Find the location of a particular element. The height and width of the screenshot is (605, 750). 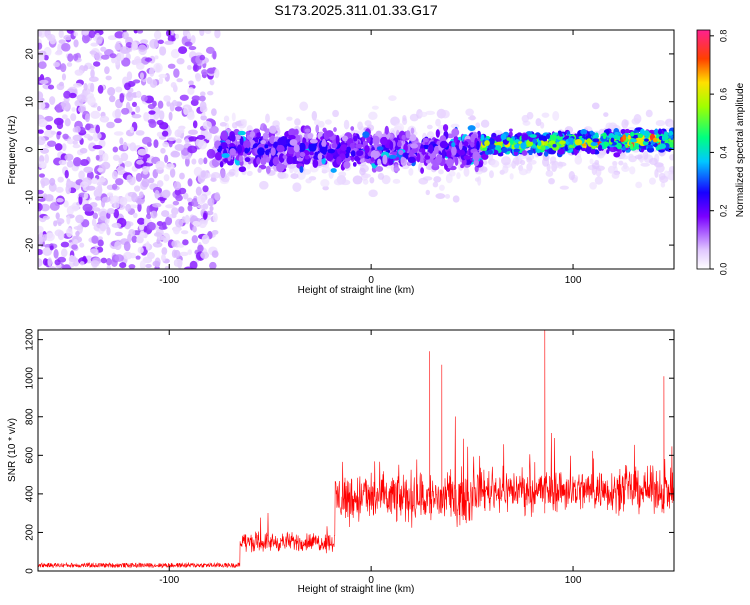

colorbar-tick-label: 0.8 is located at coordinates (723, 36).